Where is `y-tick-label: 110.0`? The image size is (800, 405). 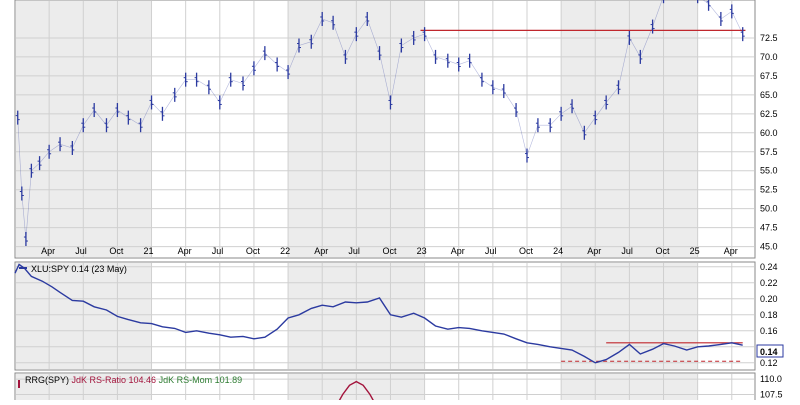
y-tick-label: 110.0 is located at coordinates (771, 379).